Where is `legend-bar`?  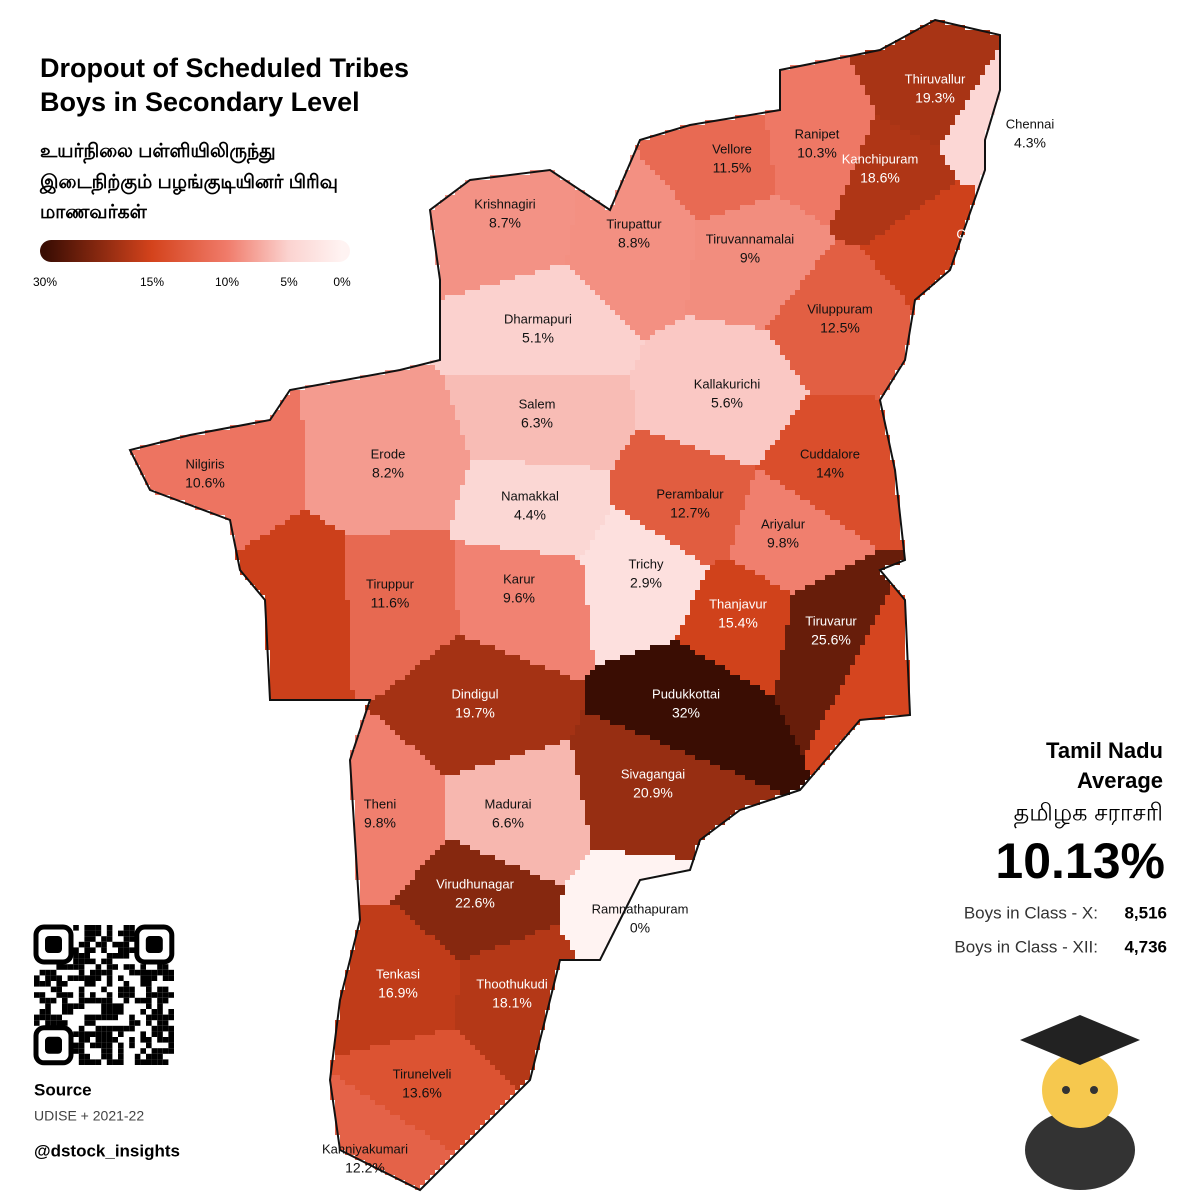 legend-bar is located at coordinates (195, 251).